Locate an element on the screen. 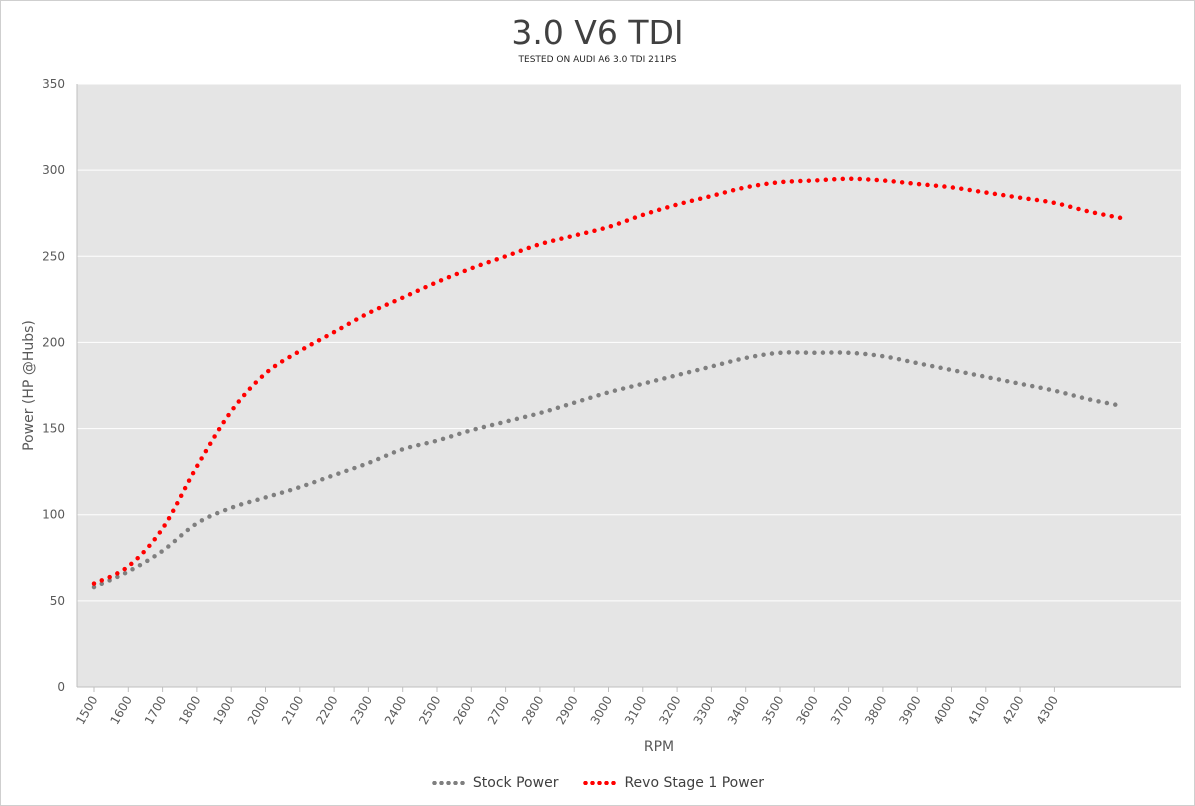  x-tick-label: 2200 is located at coordinates (326, 710).